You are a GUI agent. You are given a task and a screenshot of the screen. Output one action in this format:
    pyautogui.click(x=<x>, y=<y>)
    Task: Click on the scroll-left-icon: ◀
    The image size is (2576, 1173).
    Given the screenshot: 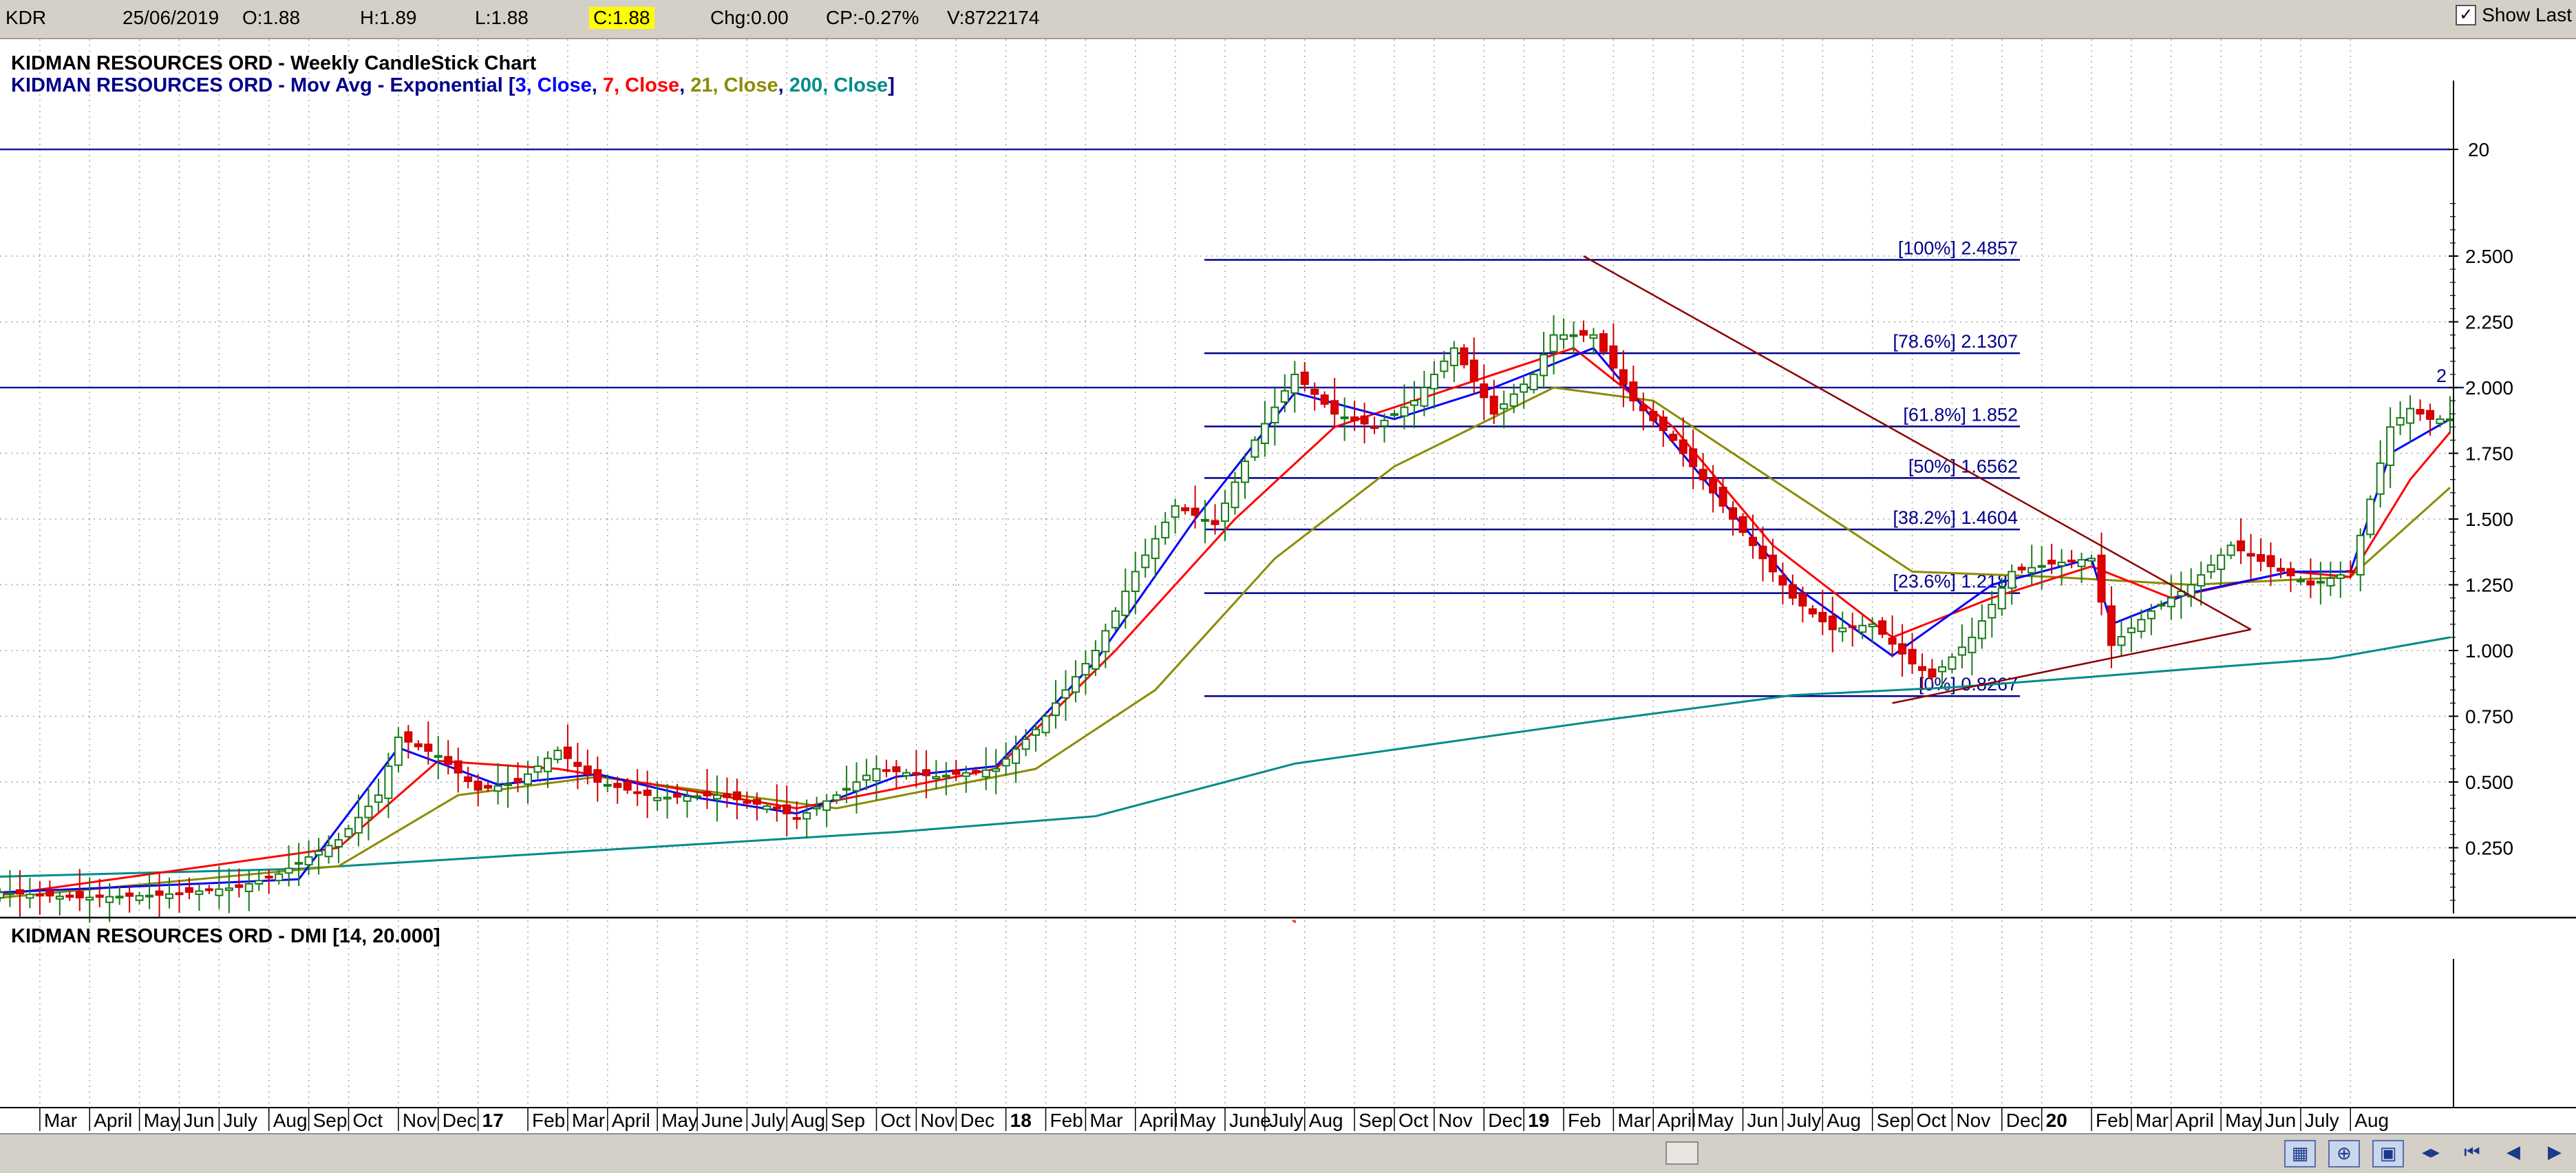 What is the action you would take?
    pyautogui.click(x=2513, y=1152)
    